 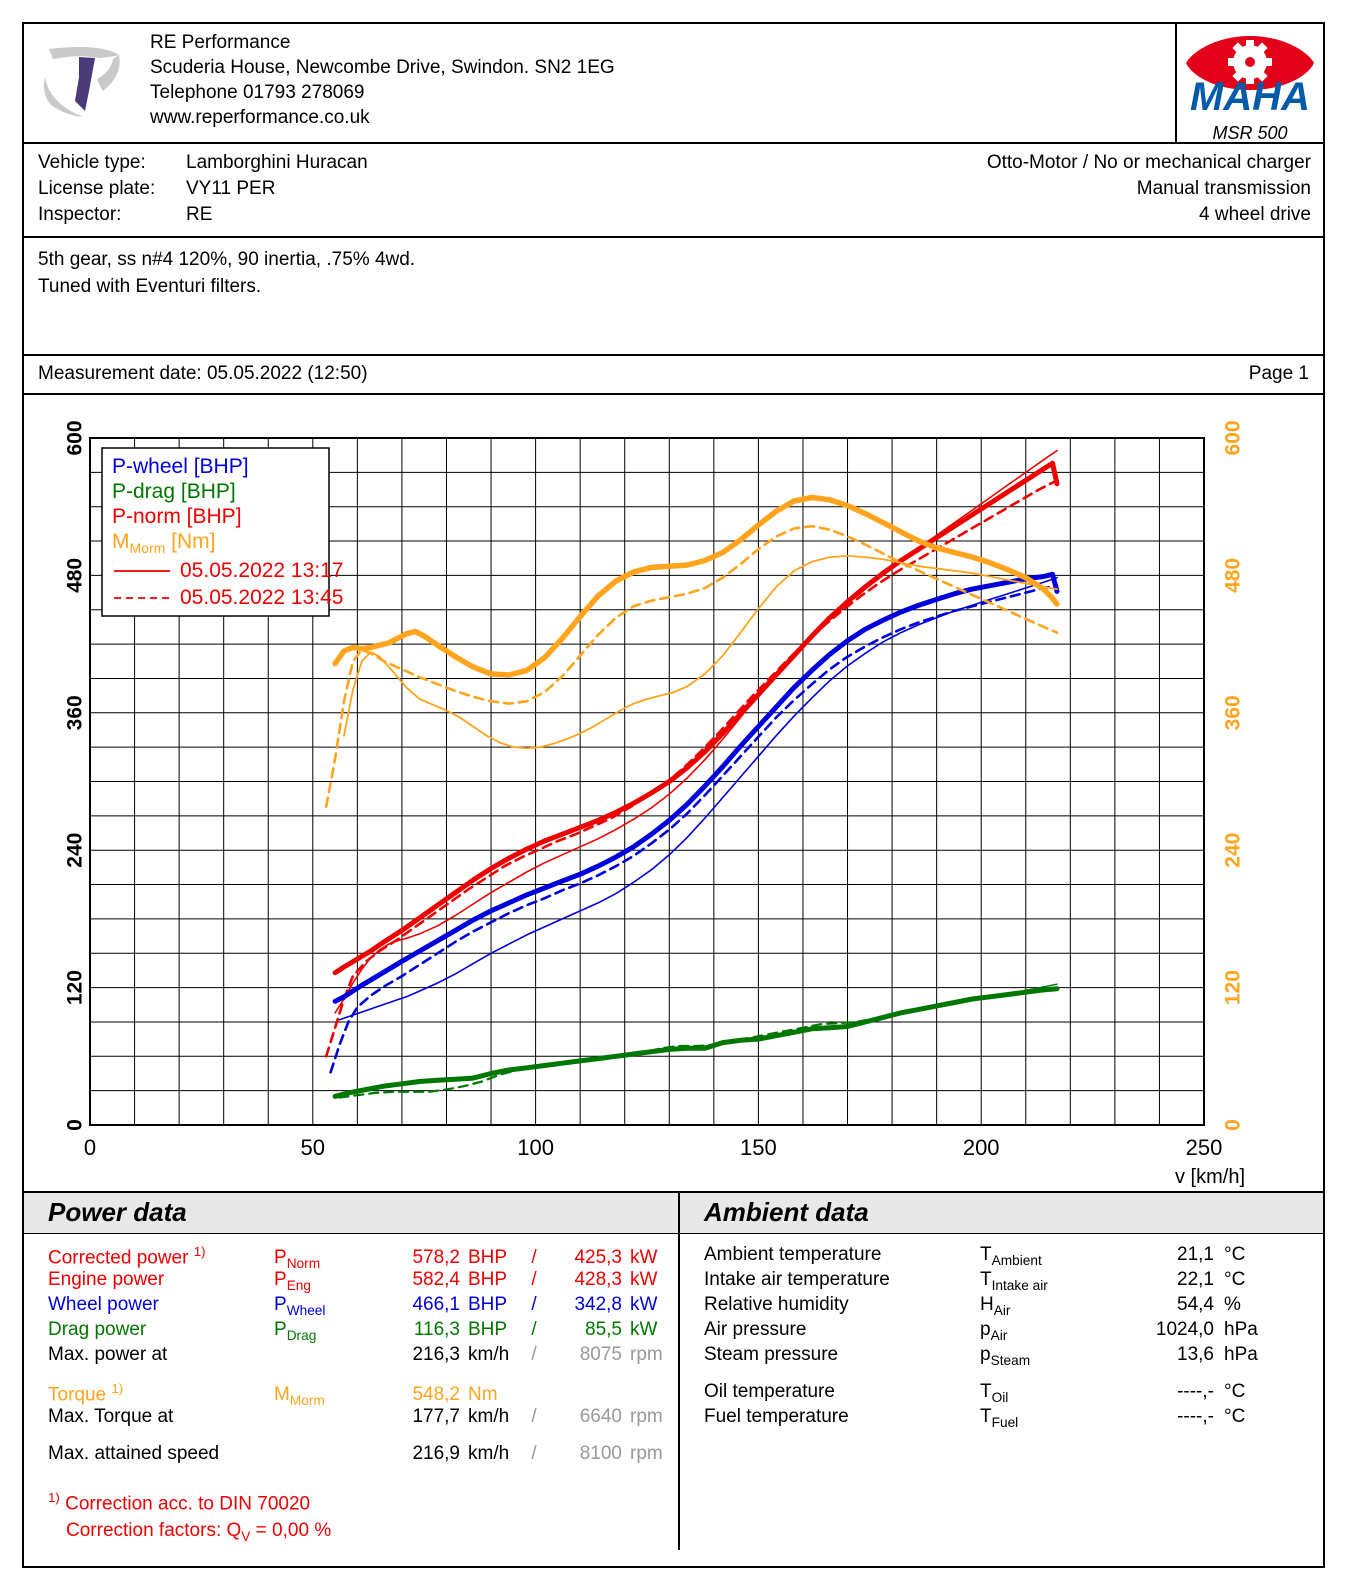 I want to click on power-row-value-2: 6640, so click(x=600, y=1416).